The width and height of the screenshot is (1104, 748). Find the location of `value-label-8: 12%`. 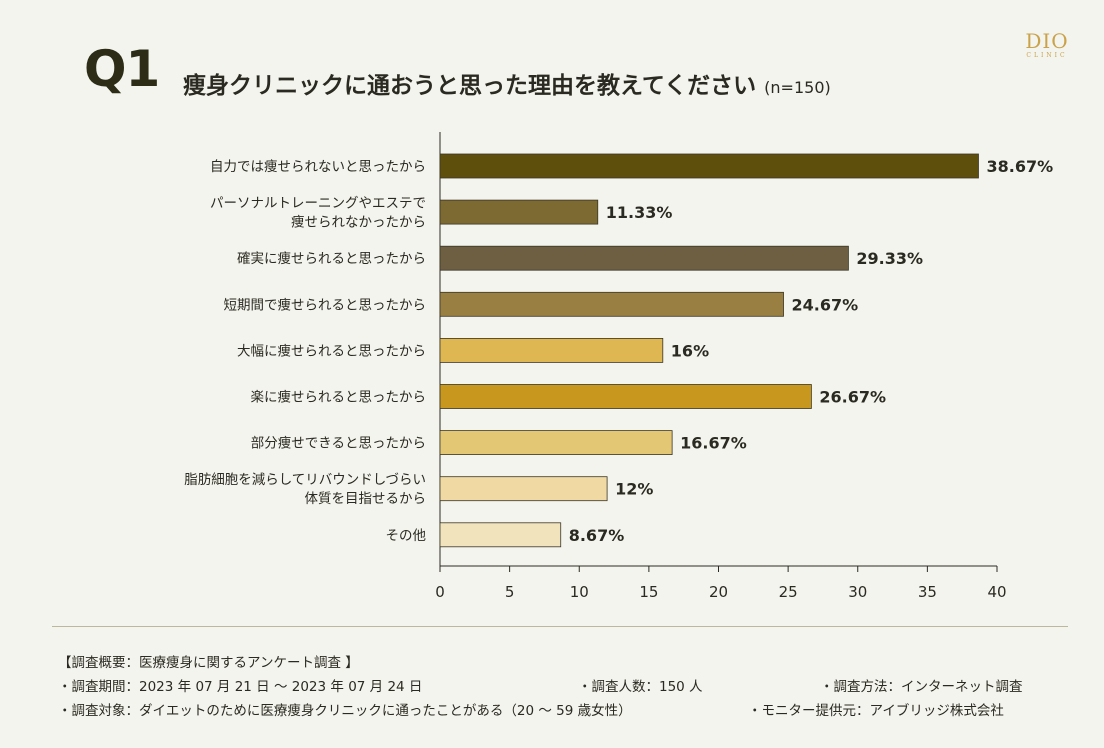

value-label-8: 12% is located at coordinates (634, 489).